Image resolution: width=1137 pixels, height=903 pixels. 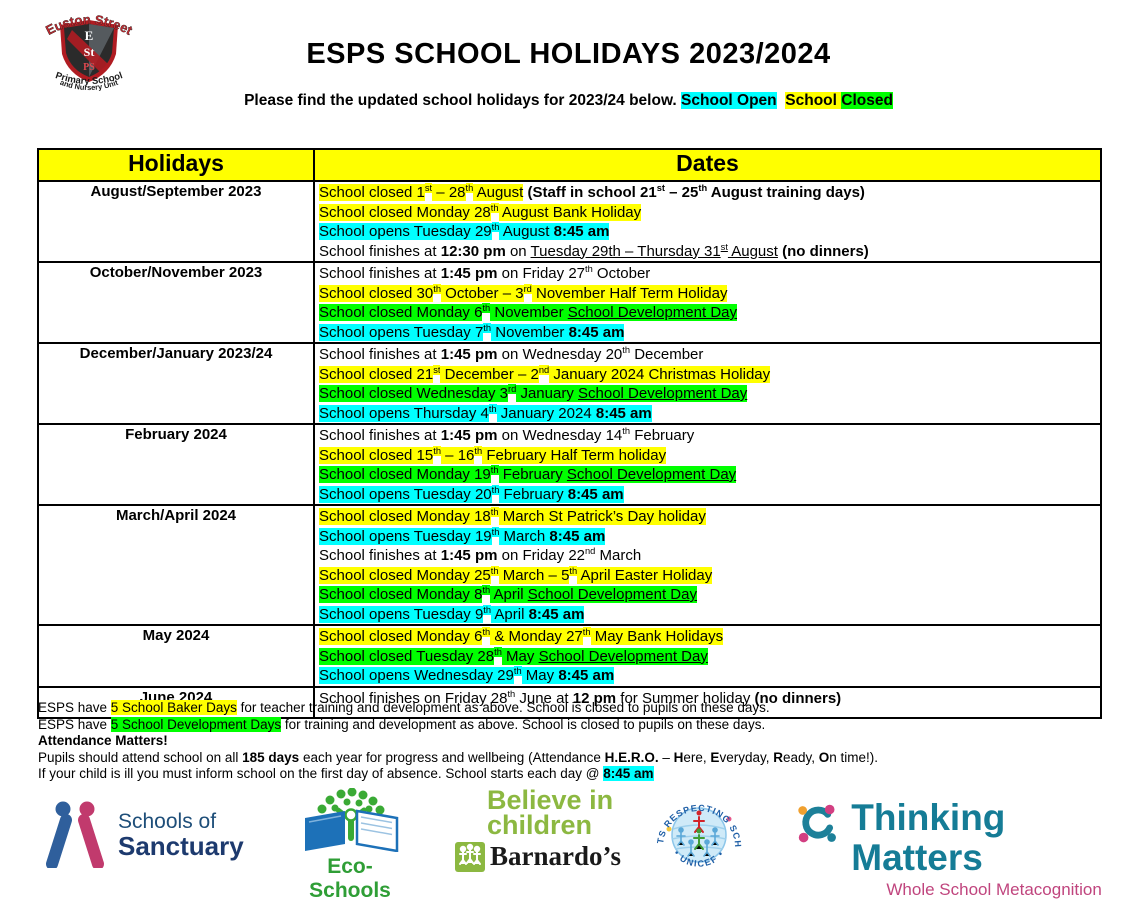 I want to click on holiday-cell: December/January 2023/24, so click(x=176, y=383).